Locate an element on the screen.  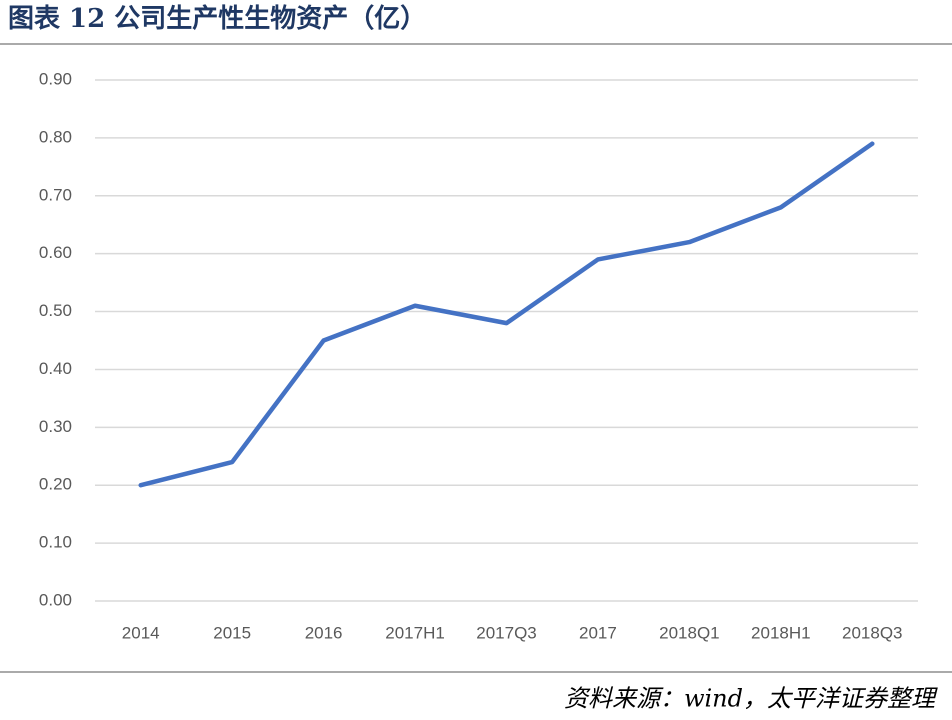
x-tick-label: 2015 is located at coordinates (232, 632).